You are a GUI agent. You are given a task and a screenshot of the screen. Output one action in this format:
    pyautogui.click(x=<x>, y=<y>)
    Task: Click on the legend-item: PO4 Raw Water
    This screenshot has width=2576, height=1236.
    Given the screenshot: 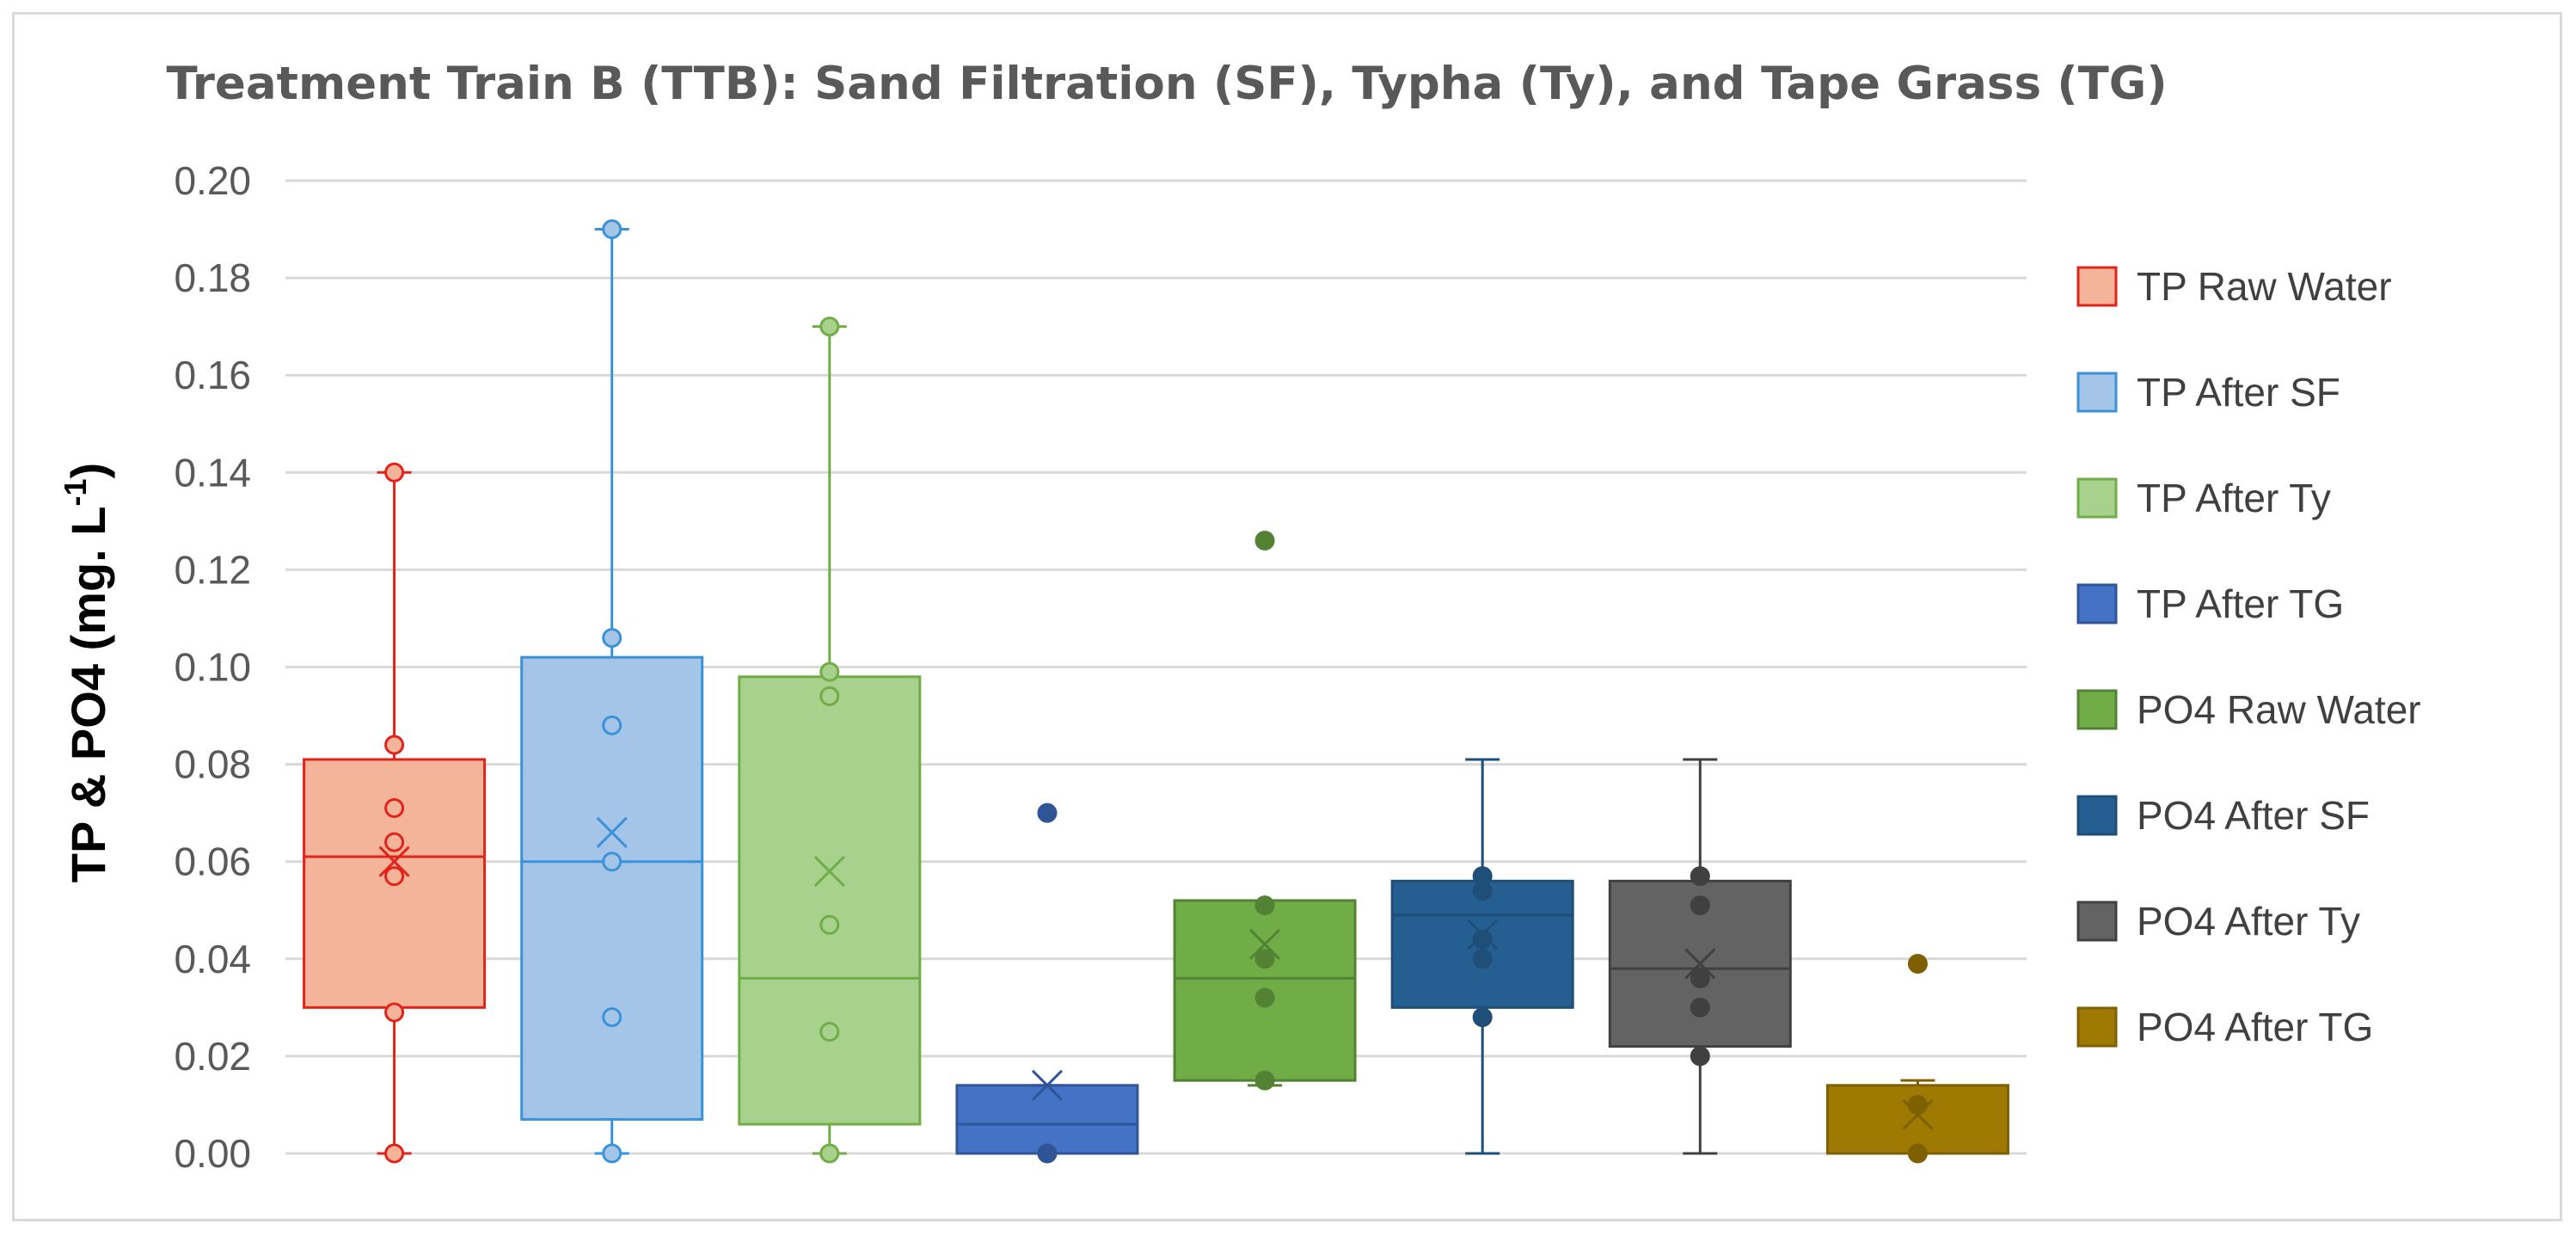 What is the action you would take?
    pyautogui.click(x=2248, y=710)
    